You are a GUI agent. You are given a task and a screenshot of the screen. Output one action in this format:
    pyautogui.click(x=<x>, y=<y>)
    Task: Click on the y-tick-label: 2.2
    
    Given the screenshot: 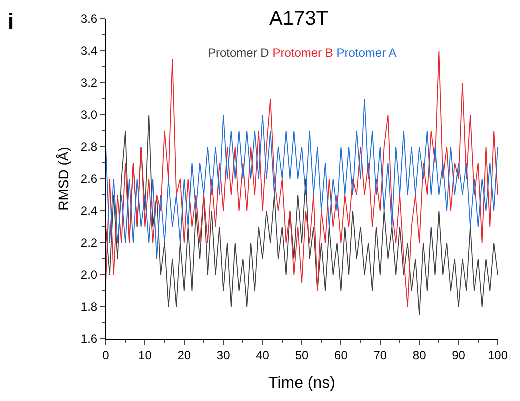 What is the action you would take?
    pyautogui.click(x=89, y=243)
    